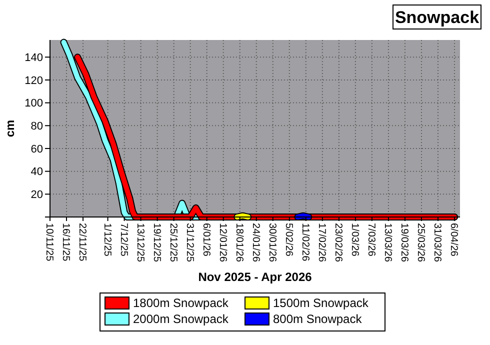  I want to click on x-tick-label: 23/02/26, so click(338, 242).